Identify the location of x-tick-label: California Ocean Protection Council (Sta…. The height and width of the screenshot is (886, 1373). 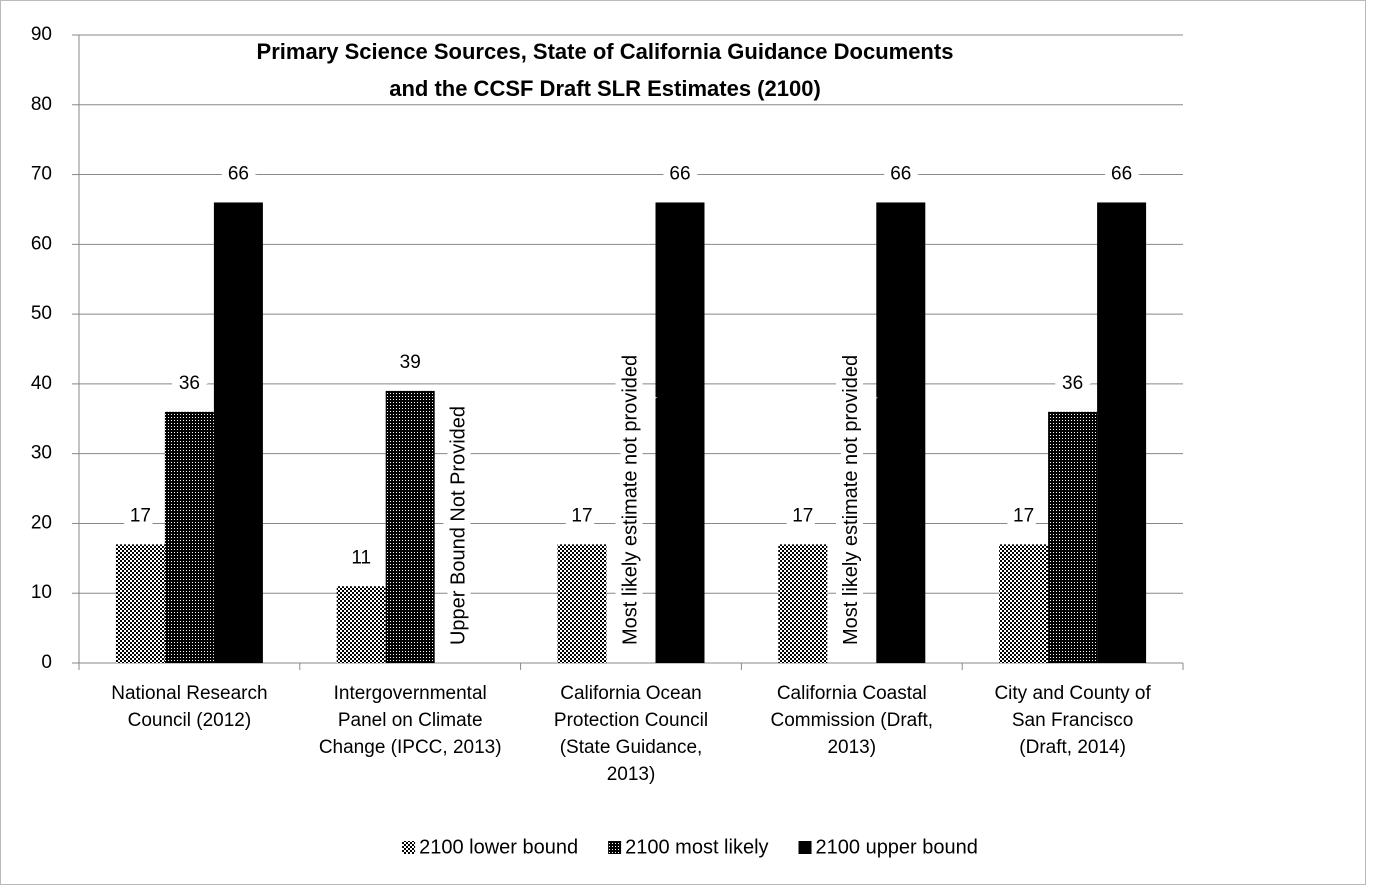
(631, 734).